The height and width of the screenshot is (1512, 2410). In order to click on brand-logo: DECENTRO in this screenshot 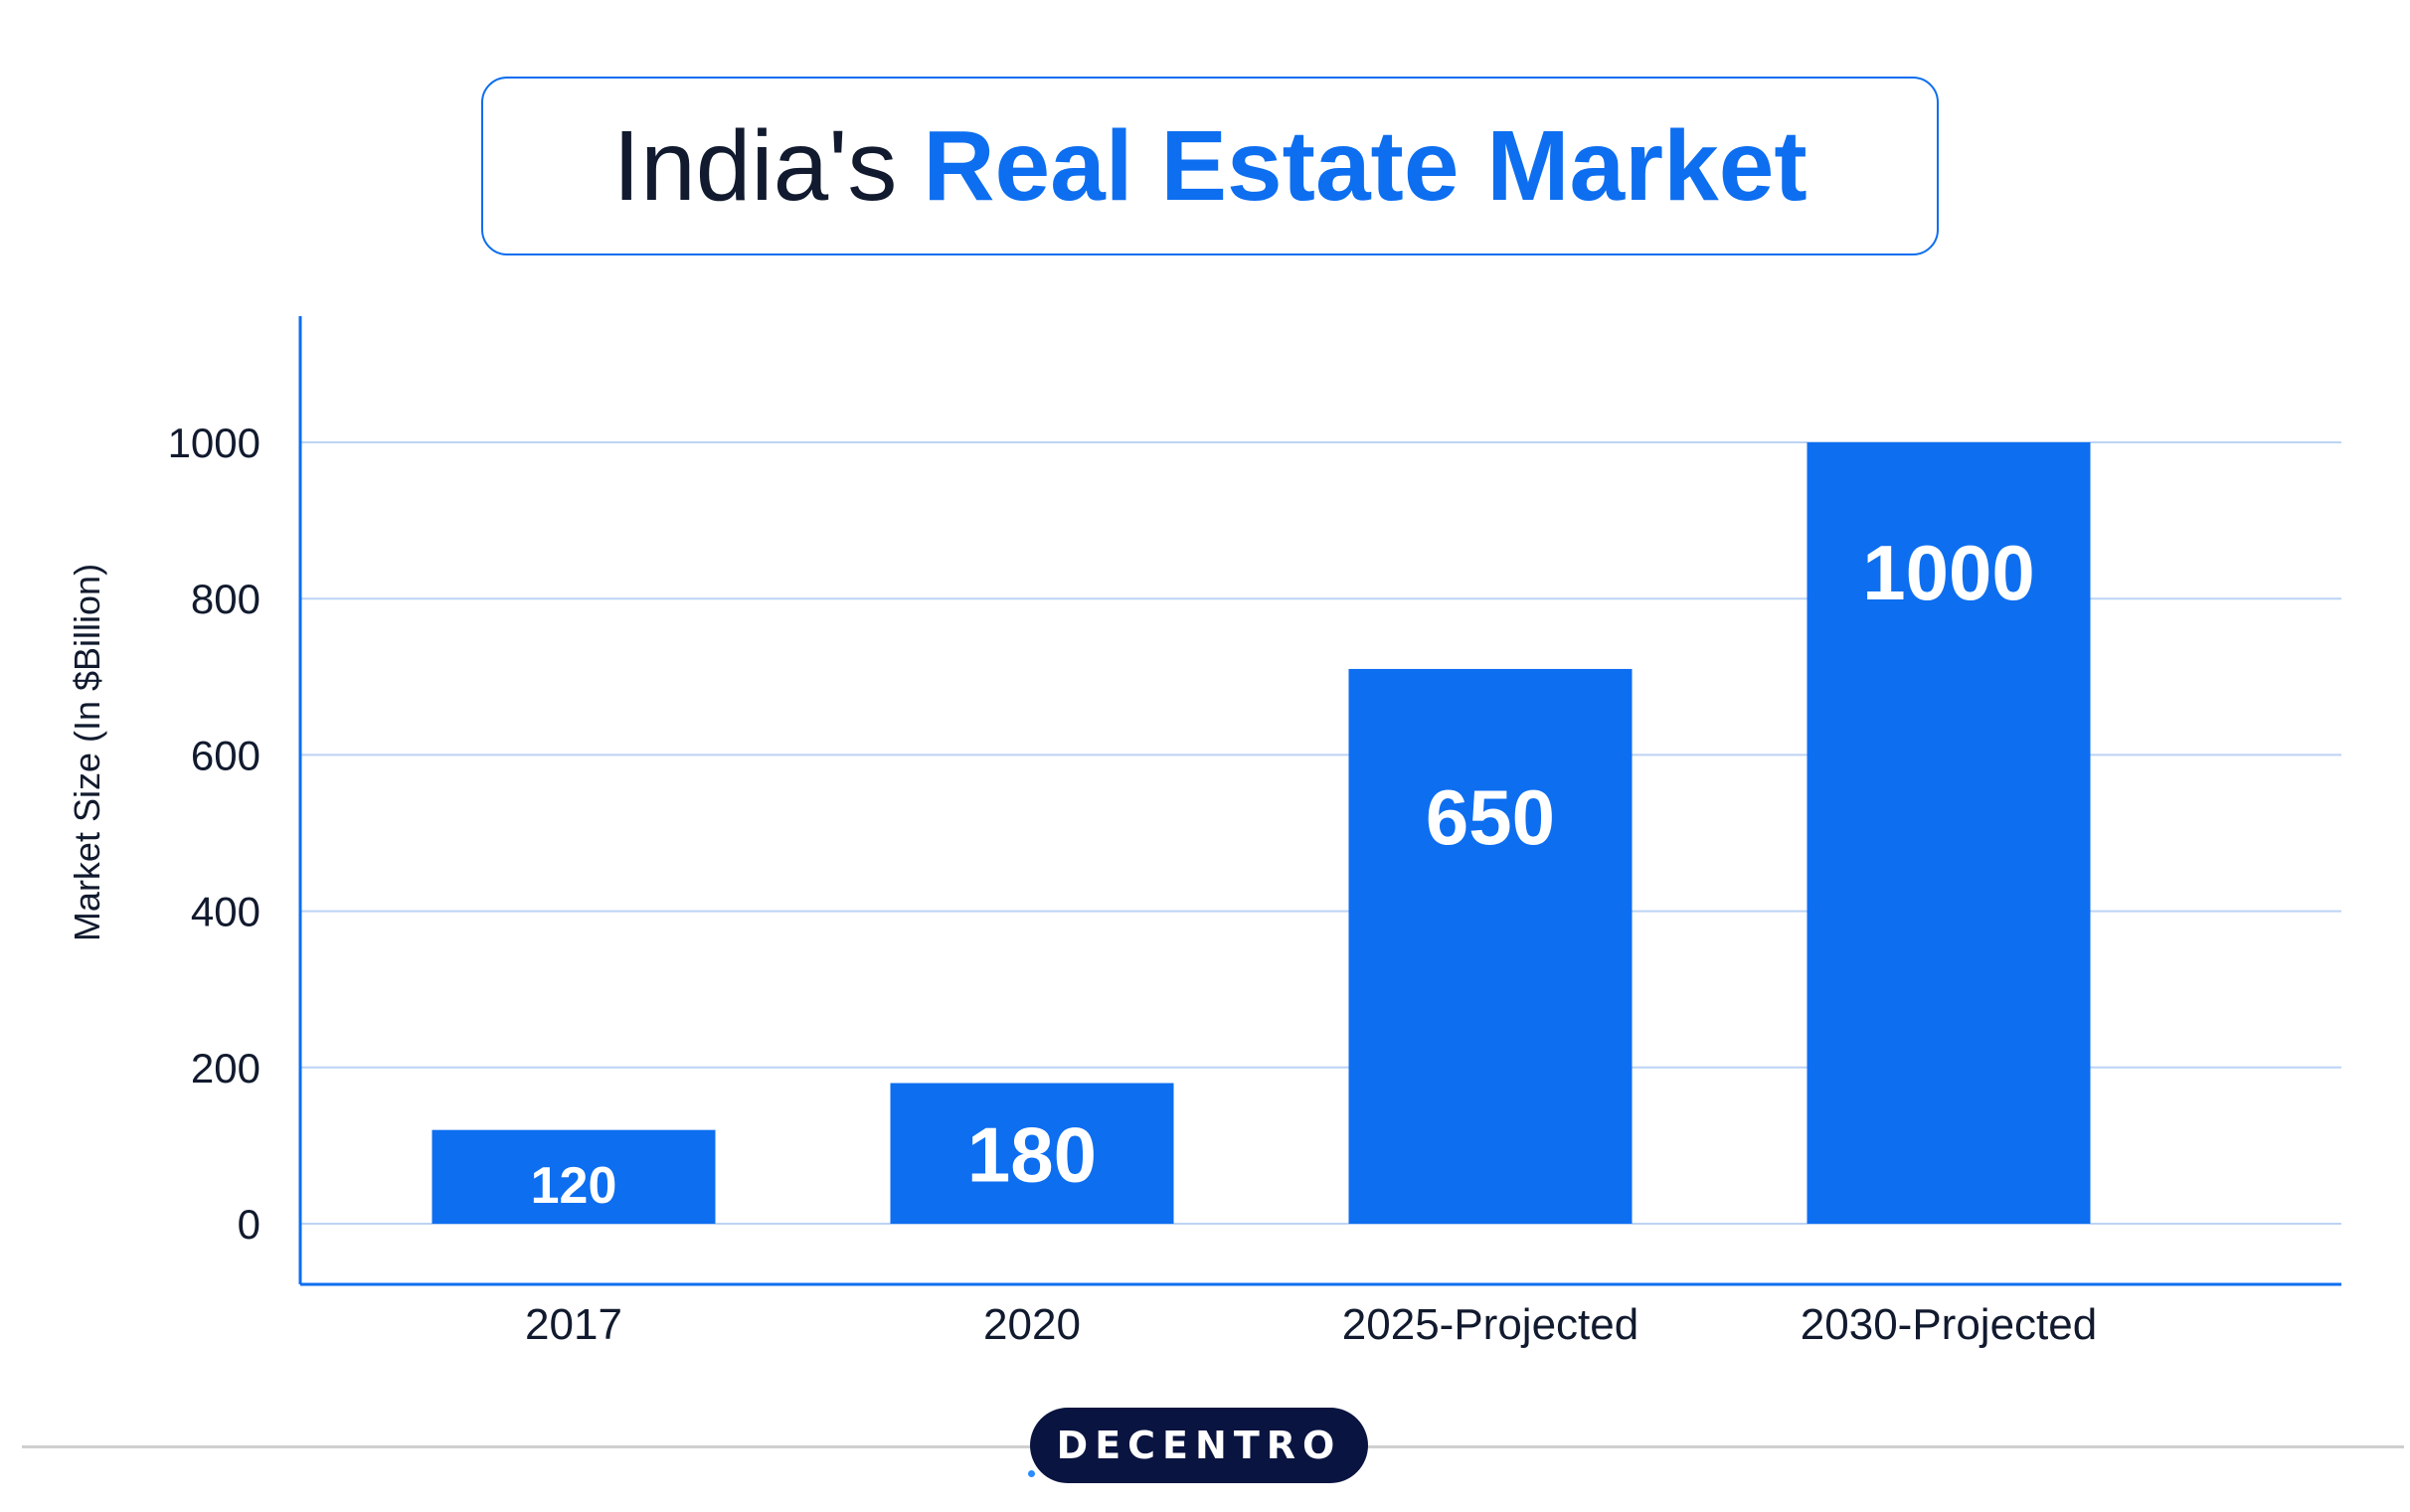, I will do `click(1198, 1445)`.